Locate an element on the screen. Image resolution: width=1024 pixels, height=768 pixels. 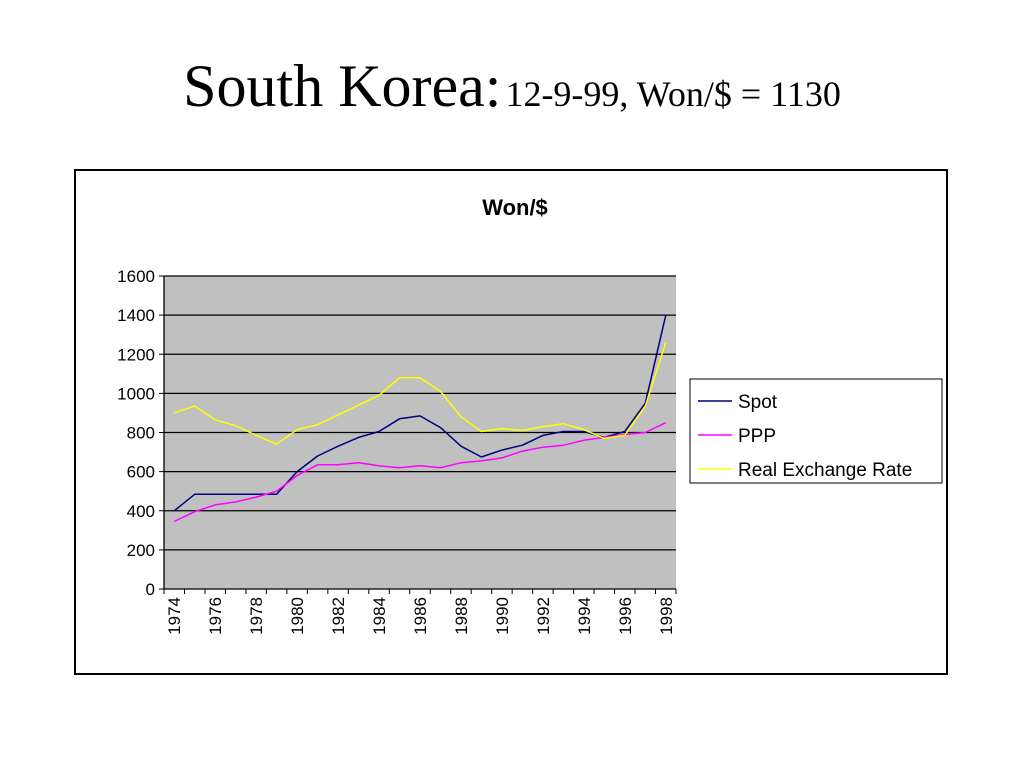
x-tick-label: 1988 is located at coordinates (461, 616).